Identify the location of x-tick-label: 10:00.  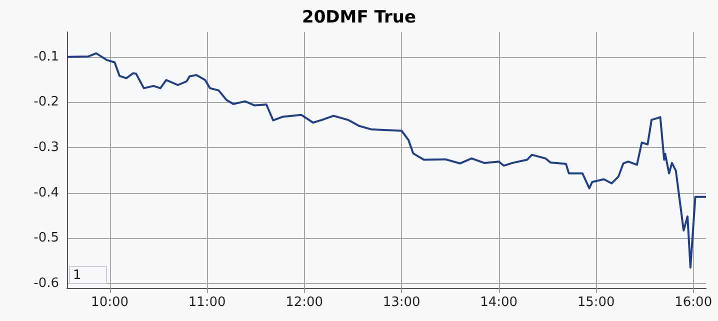
(110, 302).